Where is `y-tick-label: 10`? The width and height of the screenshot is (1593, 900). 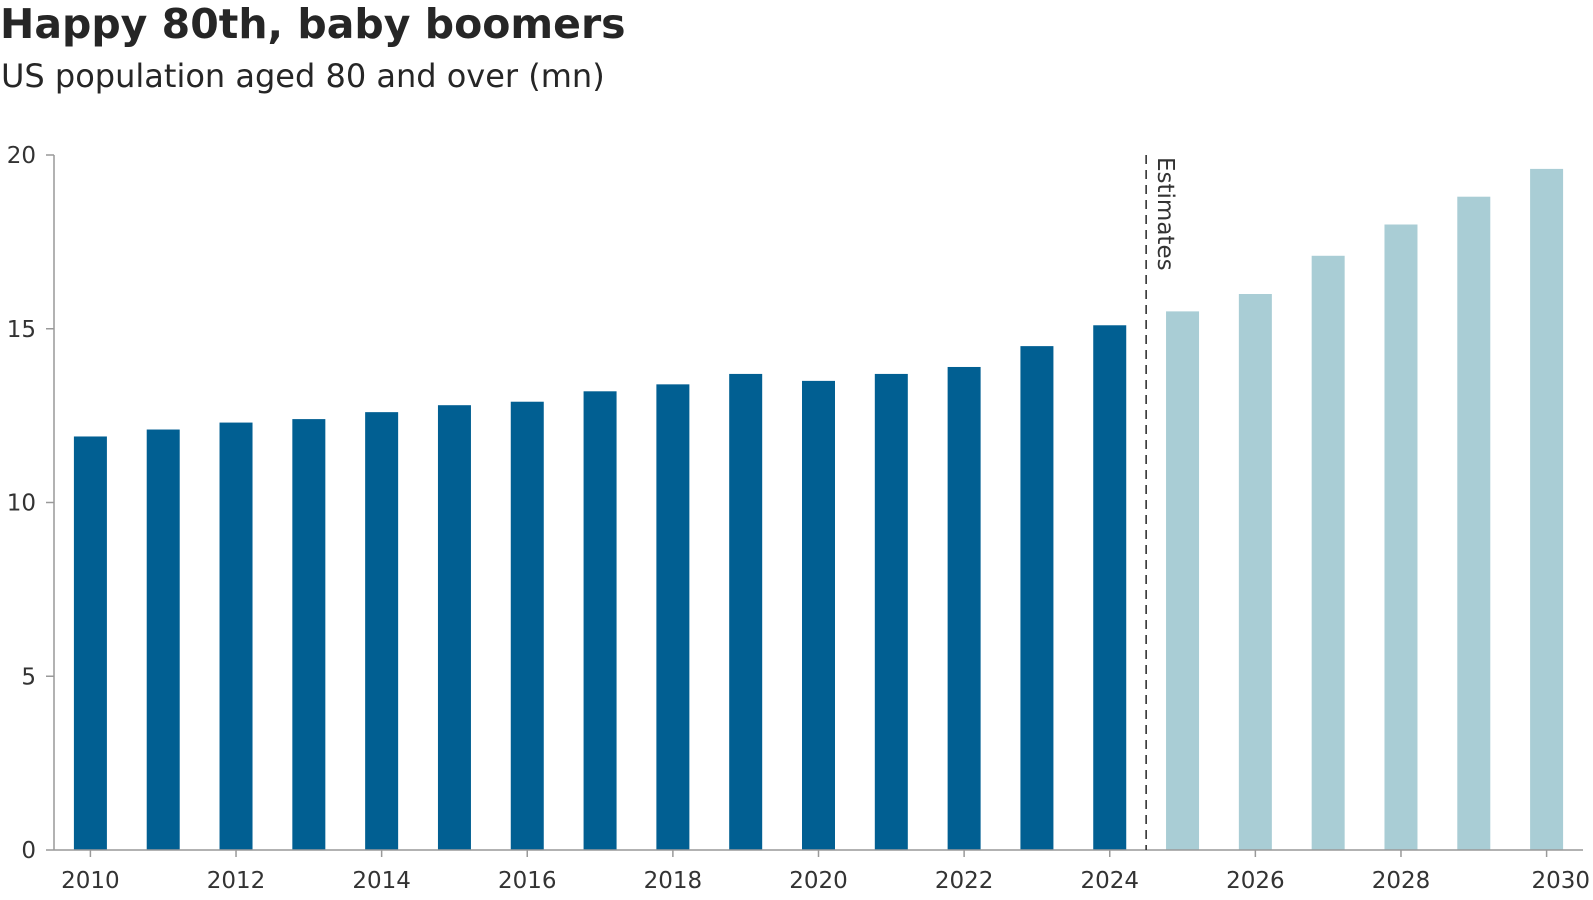 y-tick-label: 10 is located at coordinates (21, 504).